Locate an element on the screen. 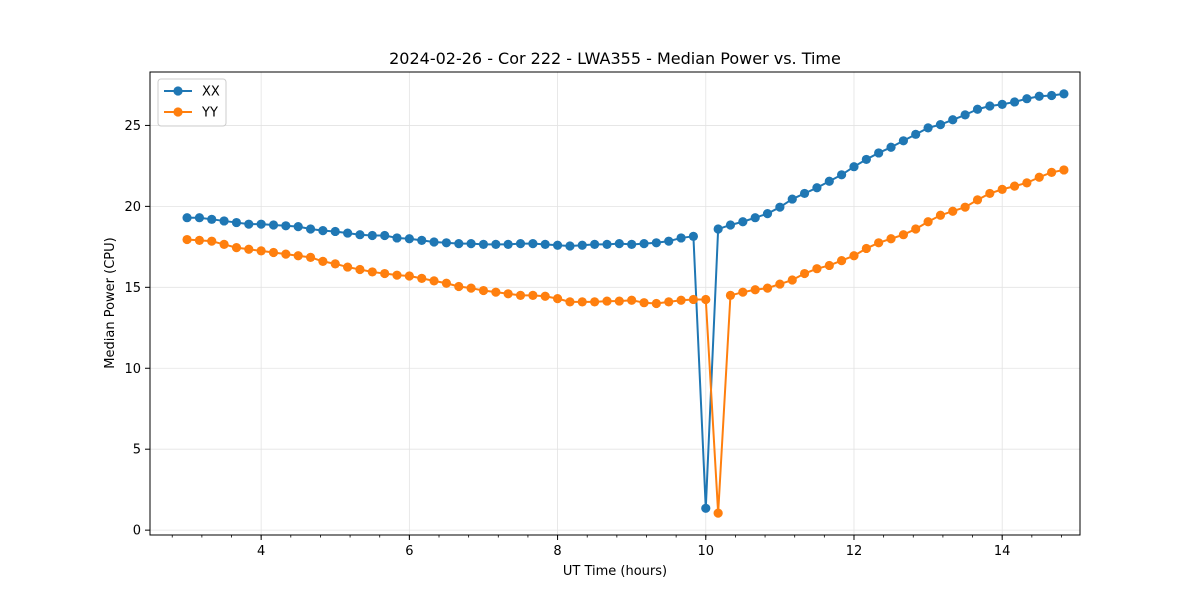 The image size is (1200, 600). x-tick-label: 8 is located at coordinates (557, 551).